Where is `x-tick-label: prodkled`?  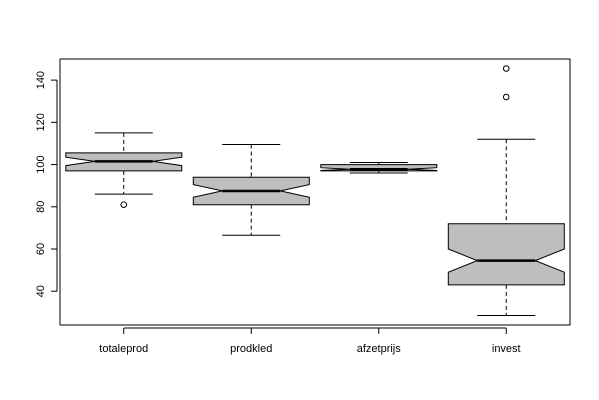 x-tick-label: prodkled is located at coordinates (251, 349).